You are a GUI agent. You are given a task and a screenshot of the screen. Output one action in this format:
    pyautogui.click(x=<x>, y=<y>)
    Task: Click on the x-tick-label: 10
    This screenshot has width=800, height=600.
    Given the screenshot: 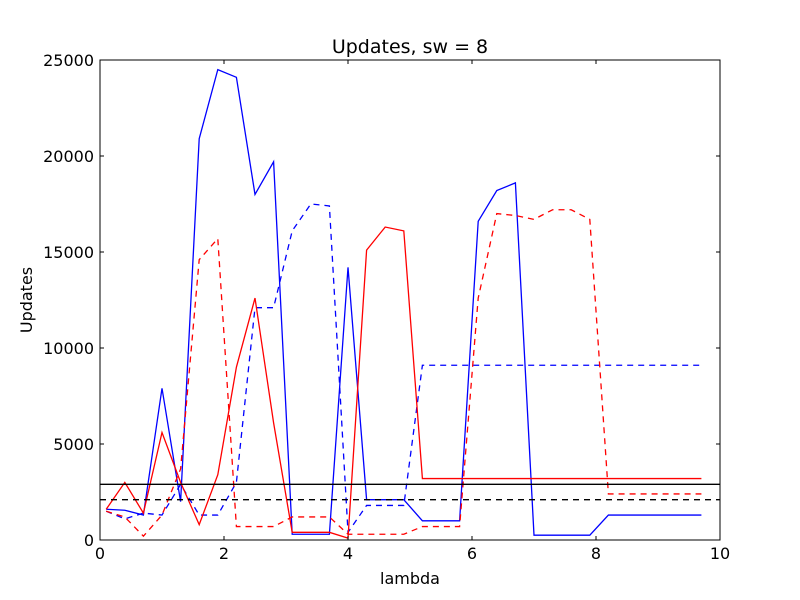 What is the action you would take?
    pyautogui.click(x=720, y=553)
    